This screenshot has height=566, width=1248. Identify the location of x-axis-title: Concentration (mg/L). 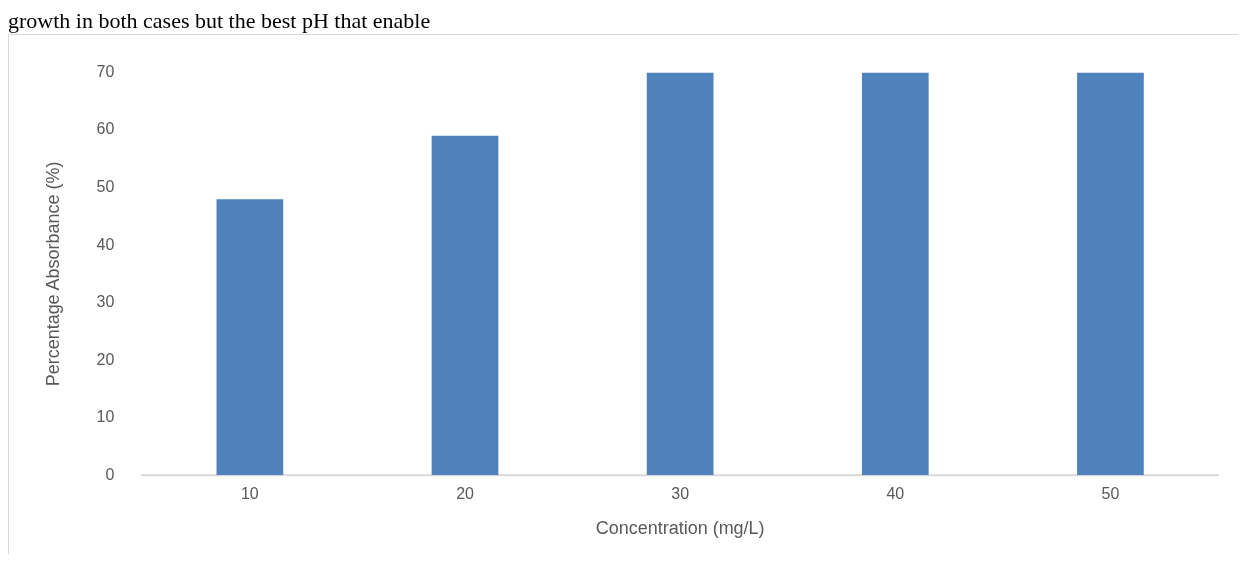
(680, 528).